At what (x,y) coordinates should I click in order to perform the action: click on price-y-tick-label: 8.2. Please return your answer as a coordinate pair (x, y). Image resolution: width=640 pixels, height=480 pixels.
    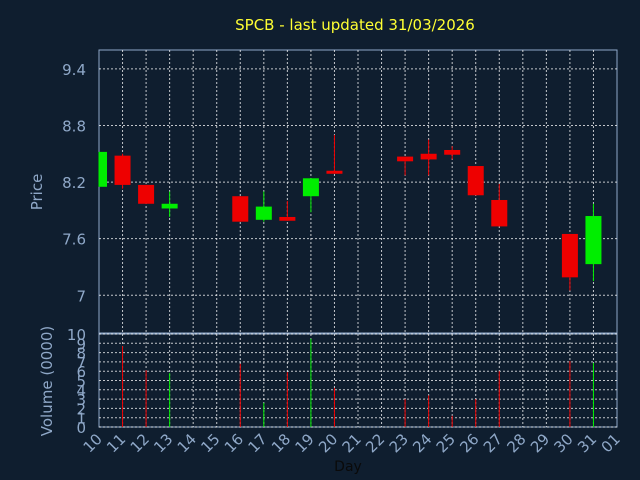
    Looking at the image, I should click on (74, 183).